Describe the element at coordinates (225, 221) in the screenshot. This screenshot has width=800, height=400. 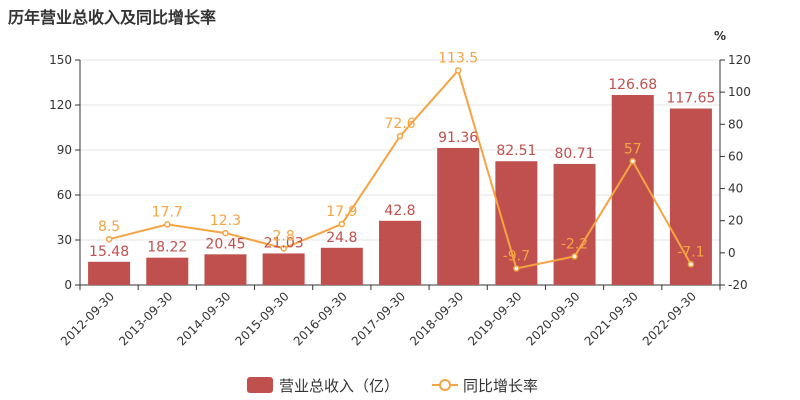
I see `growth-value-label-2: 12.3` at that location.